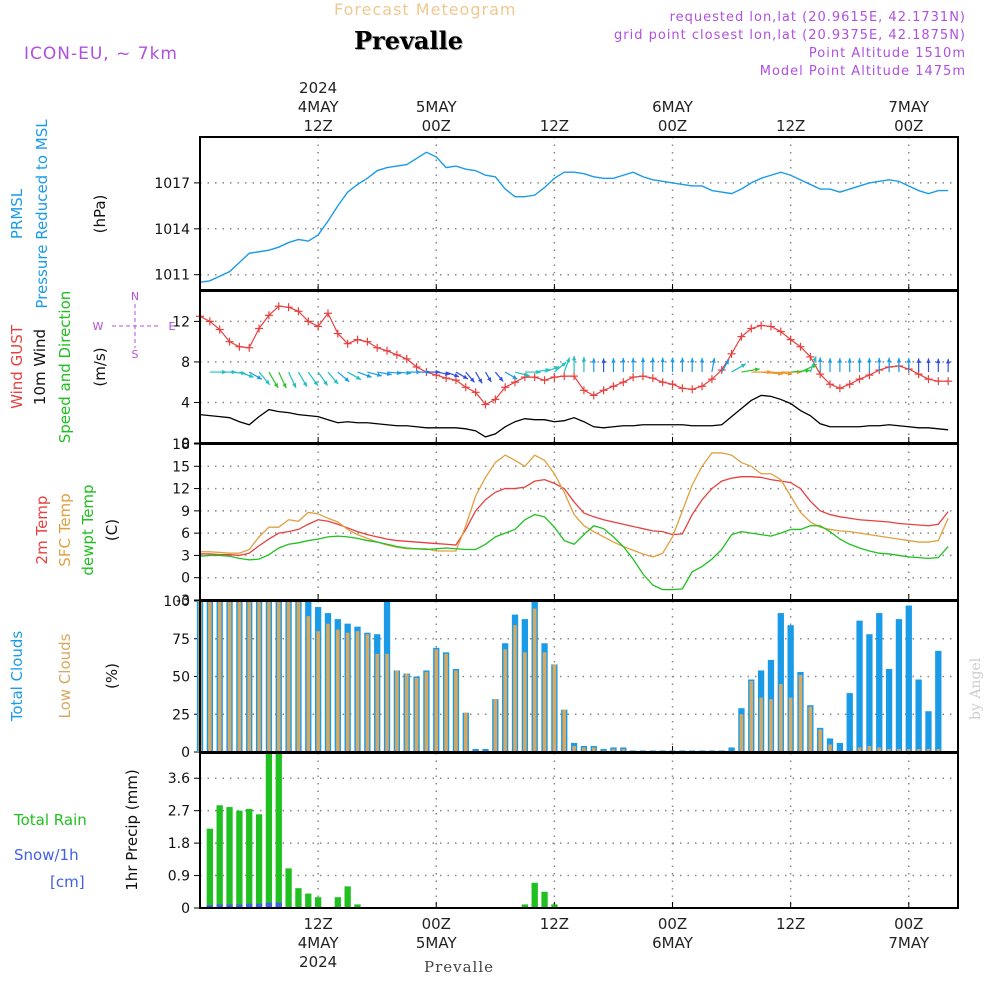  Describe the element at coordinates (436, 126) in the screenshot. I see `time-tick-label-top: 00Z` at that location.